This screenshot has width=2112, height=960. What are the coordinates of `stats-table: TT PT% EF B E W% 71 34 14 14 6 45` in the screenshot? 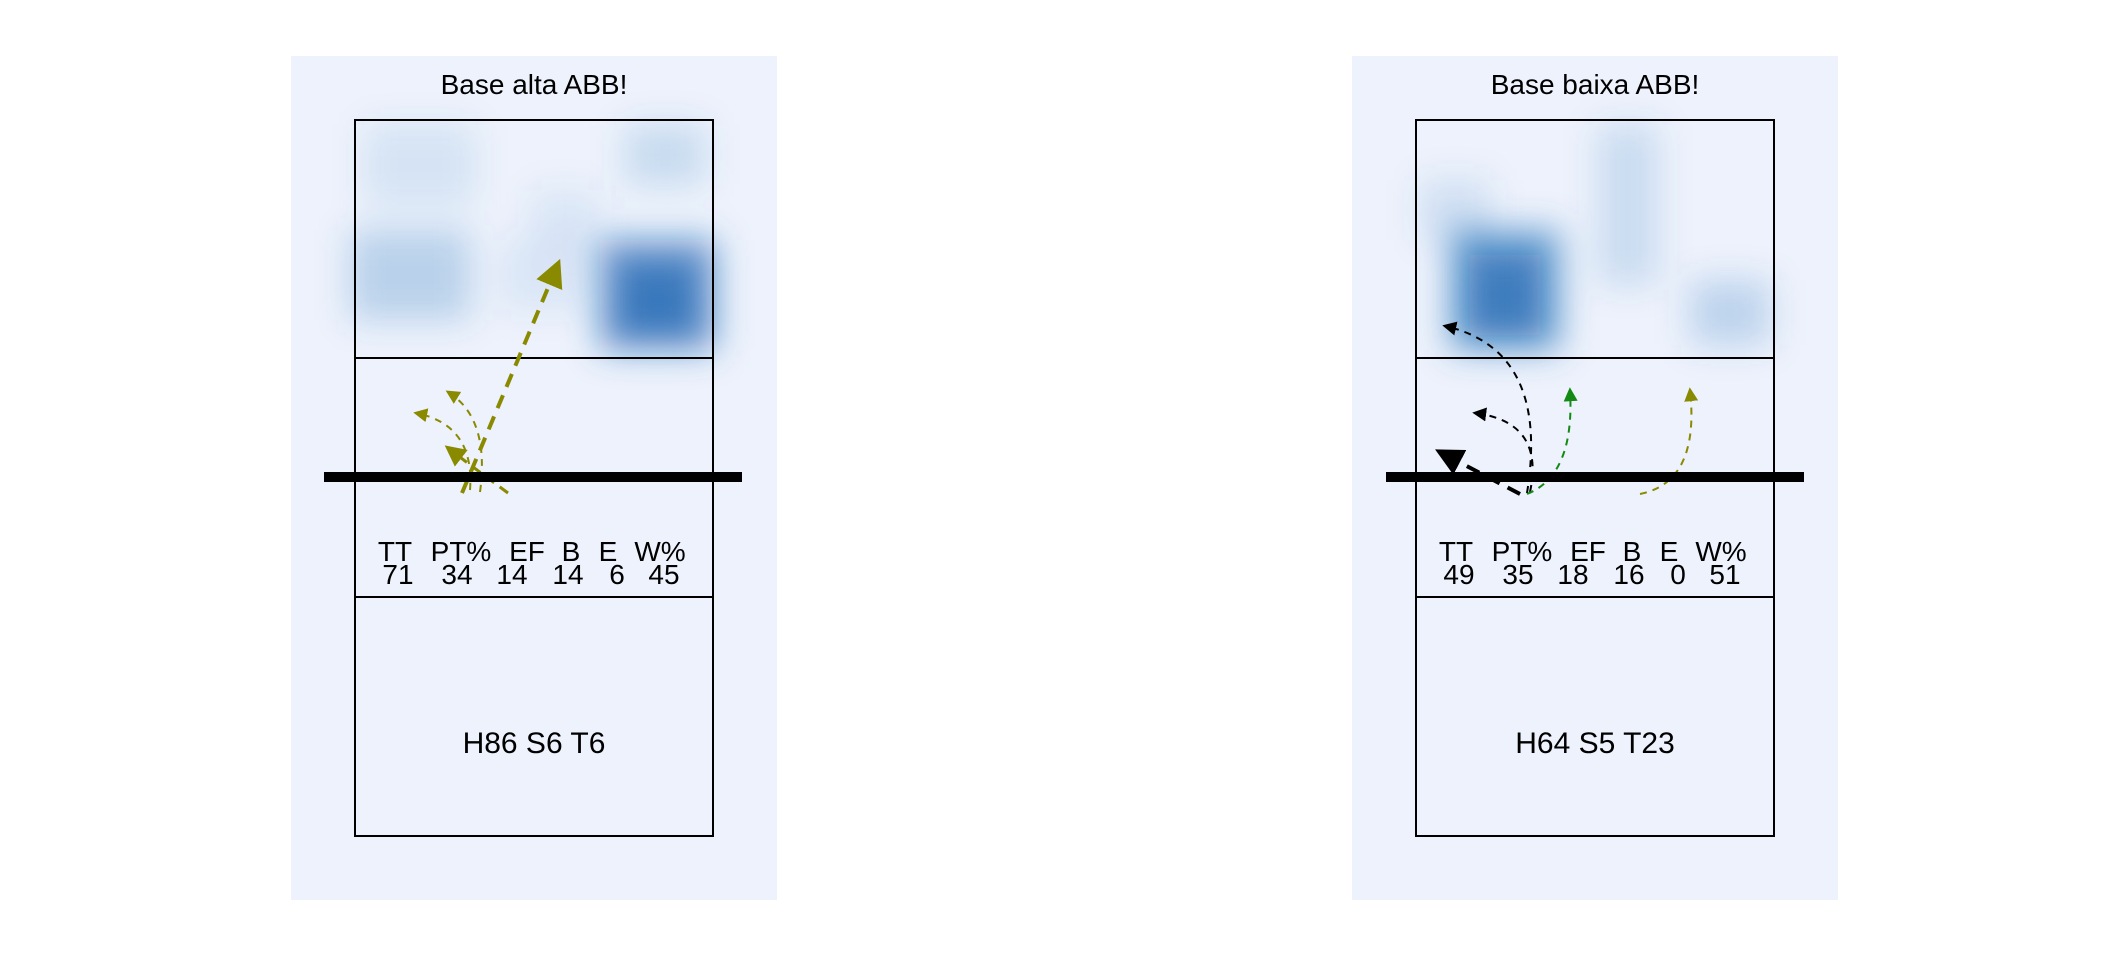 It's located at (532, 563).